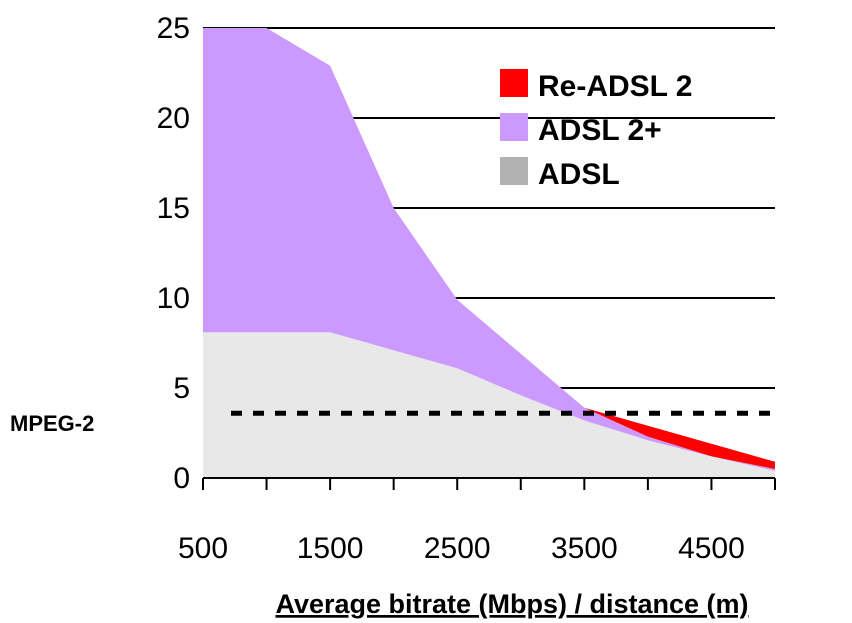 This screenshot has width=852, height=623. Describe the element at coordinates (173, 253) in the screenshot. I see `y-tick-labels: 0 5 10 15 20 25` at that location.